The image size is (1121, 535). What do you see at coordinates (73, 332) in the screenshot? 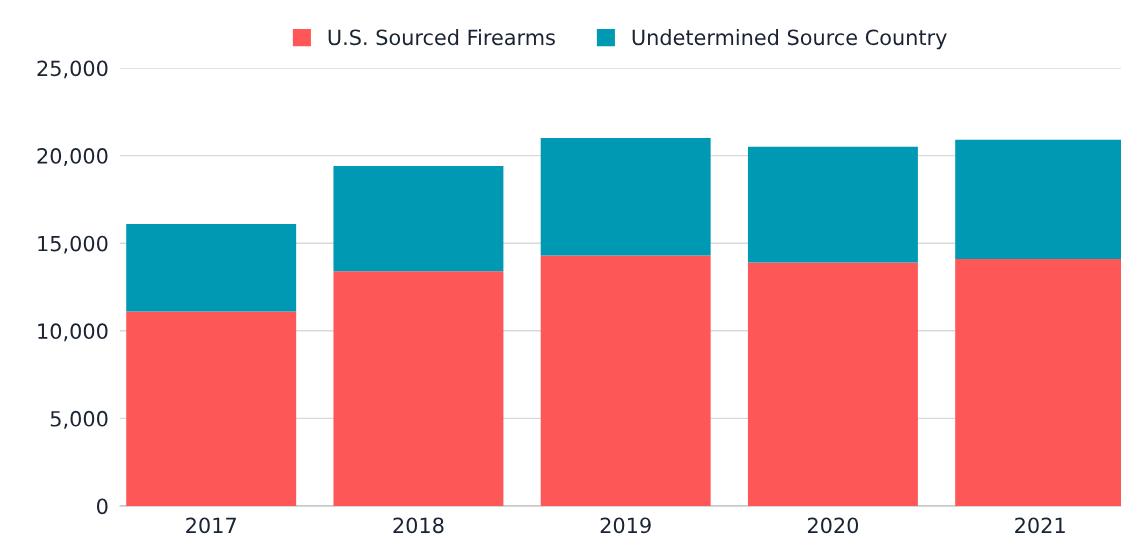
I see `y-tick-label: 10,000` at bounding box center [73, 332].